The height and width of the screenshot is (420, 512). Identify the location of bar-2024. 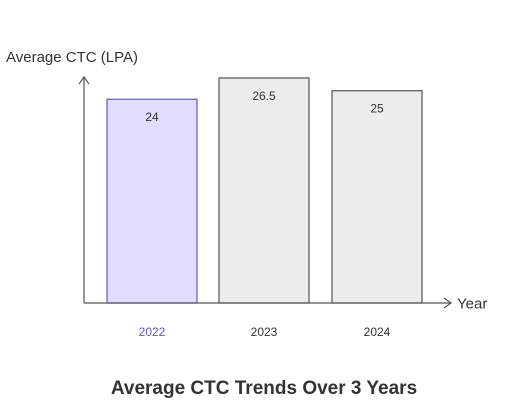
(377, 197).